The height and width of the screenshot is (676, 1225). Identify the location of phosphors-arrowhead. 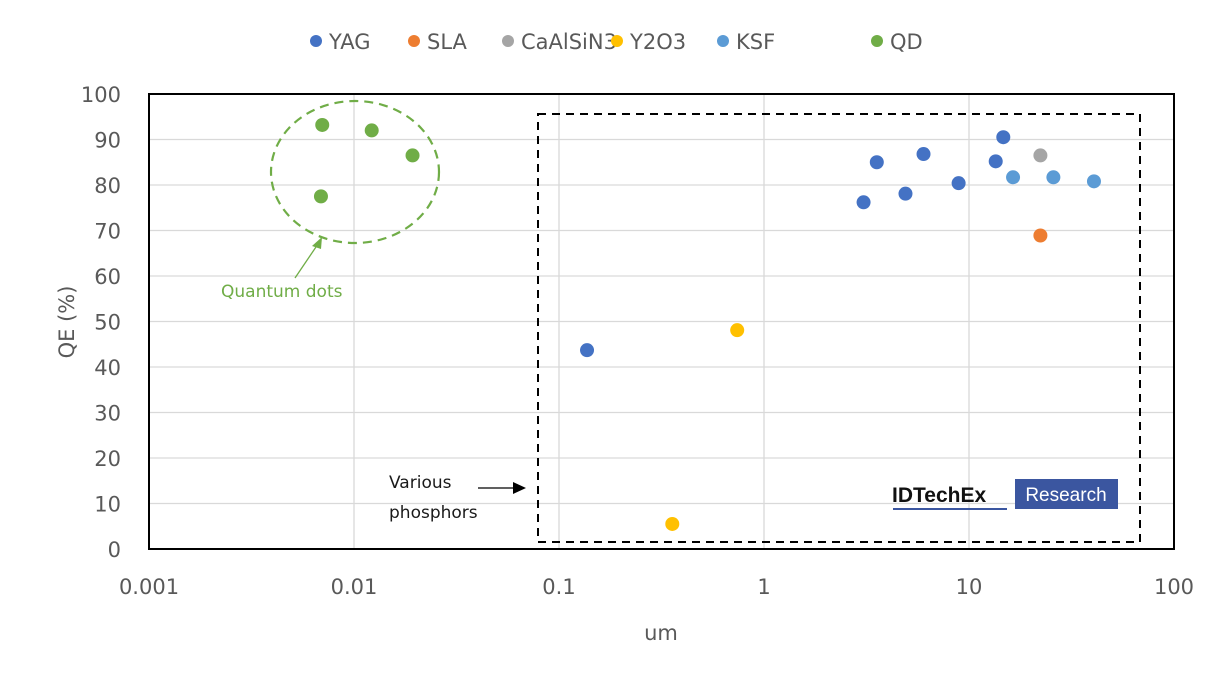
(519, 488).